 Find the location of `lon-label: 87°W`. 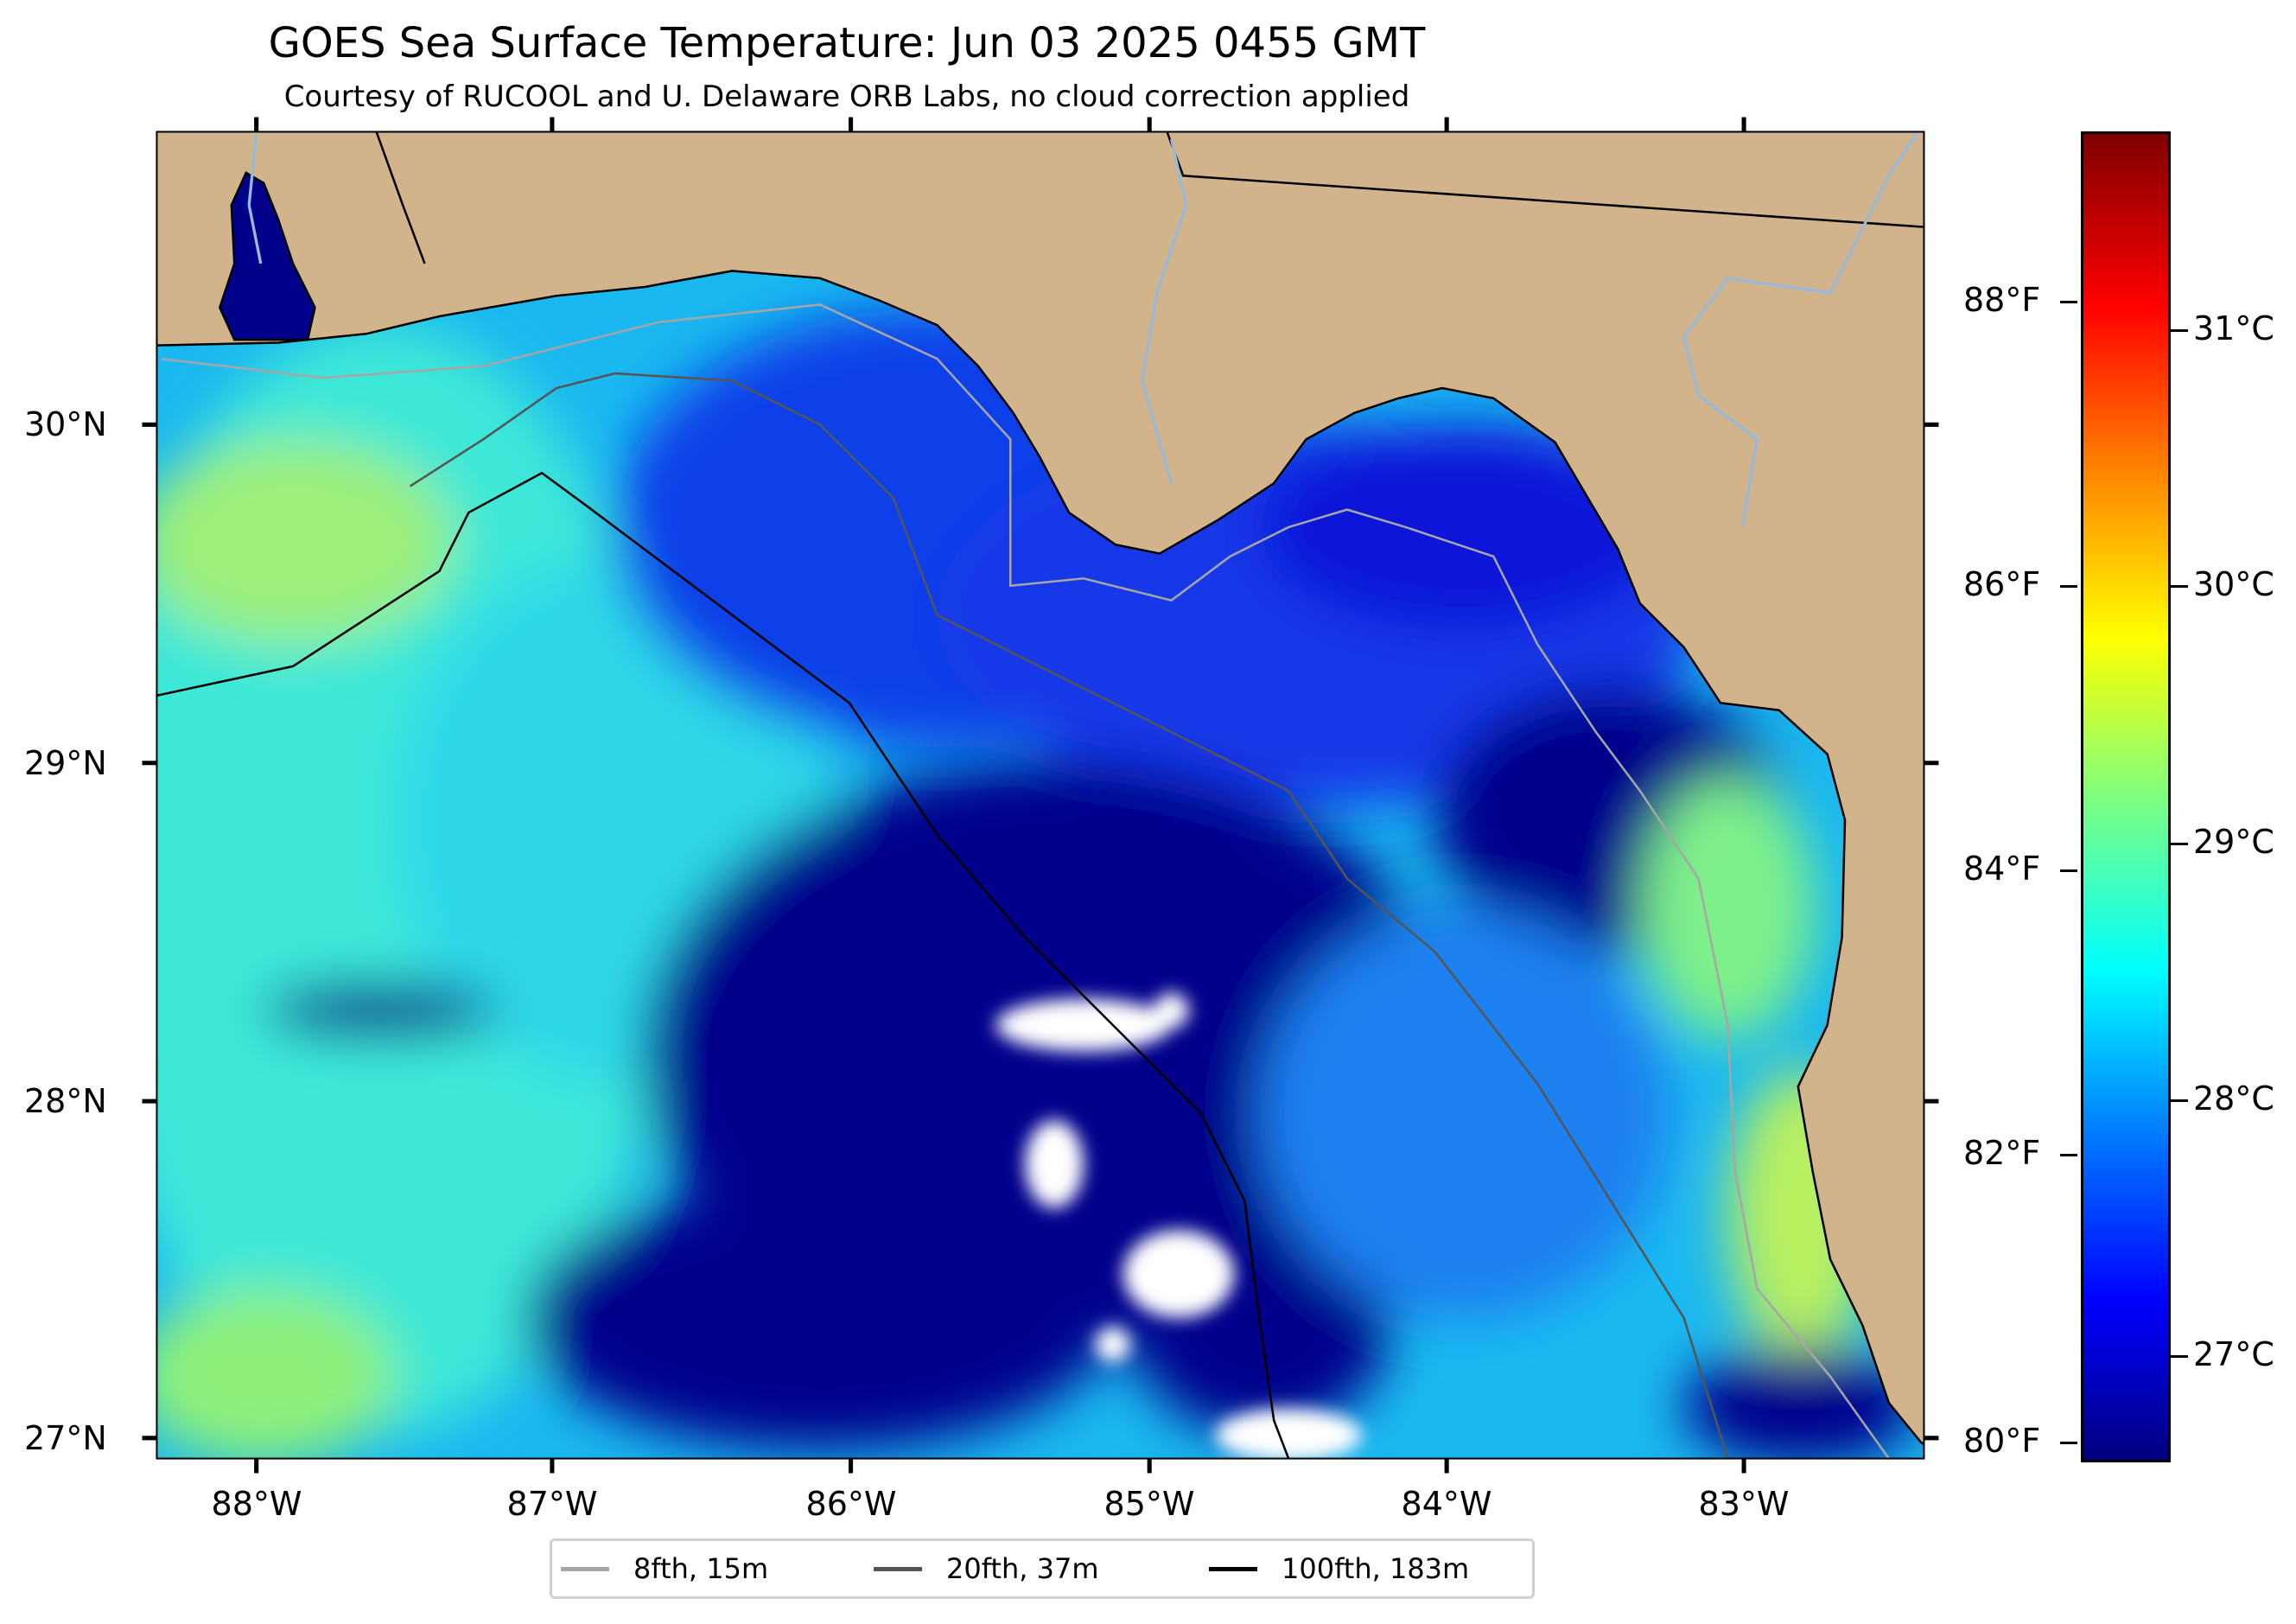

lon-label: 87°W is located at coordinates (552, 1504).